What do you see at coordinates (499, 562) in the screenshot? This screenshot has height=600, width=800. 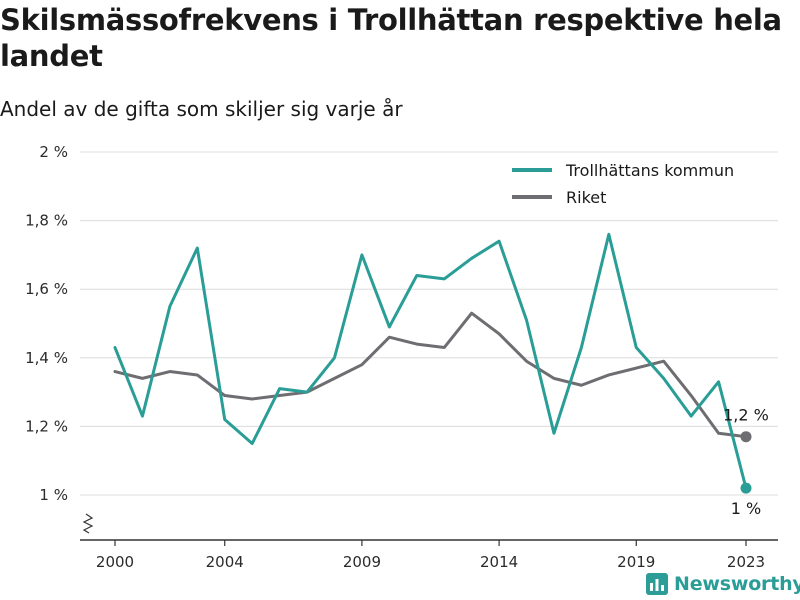 I see `x-tick-label: 2014` at bounding box center [499, 562].